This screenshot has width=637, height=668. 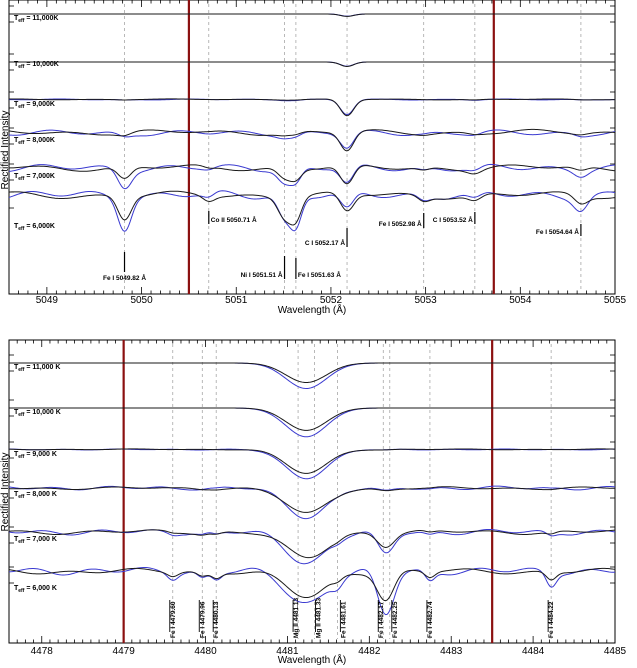 What do you see at coordinates (615, 300) in the screenshot?
I see `x-tick-label: 5055` at bounding box center [615, 300].